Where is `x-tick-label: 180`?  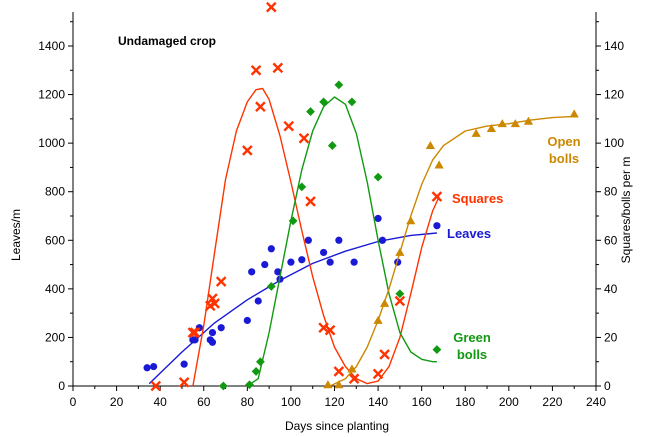 x-tick-label: 180 is located at coordinates (465, 402).